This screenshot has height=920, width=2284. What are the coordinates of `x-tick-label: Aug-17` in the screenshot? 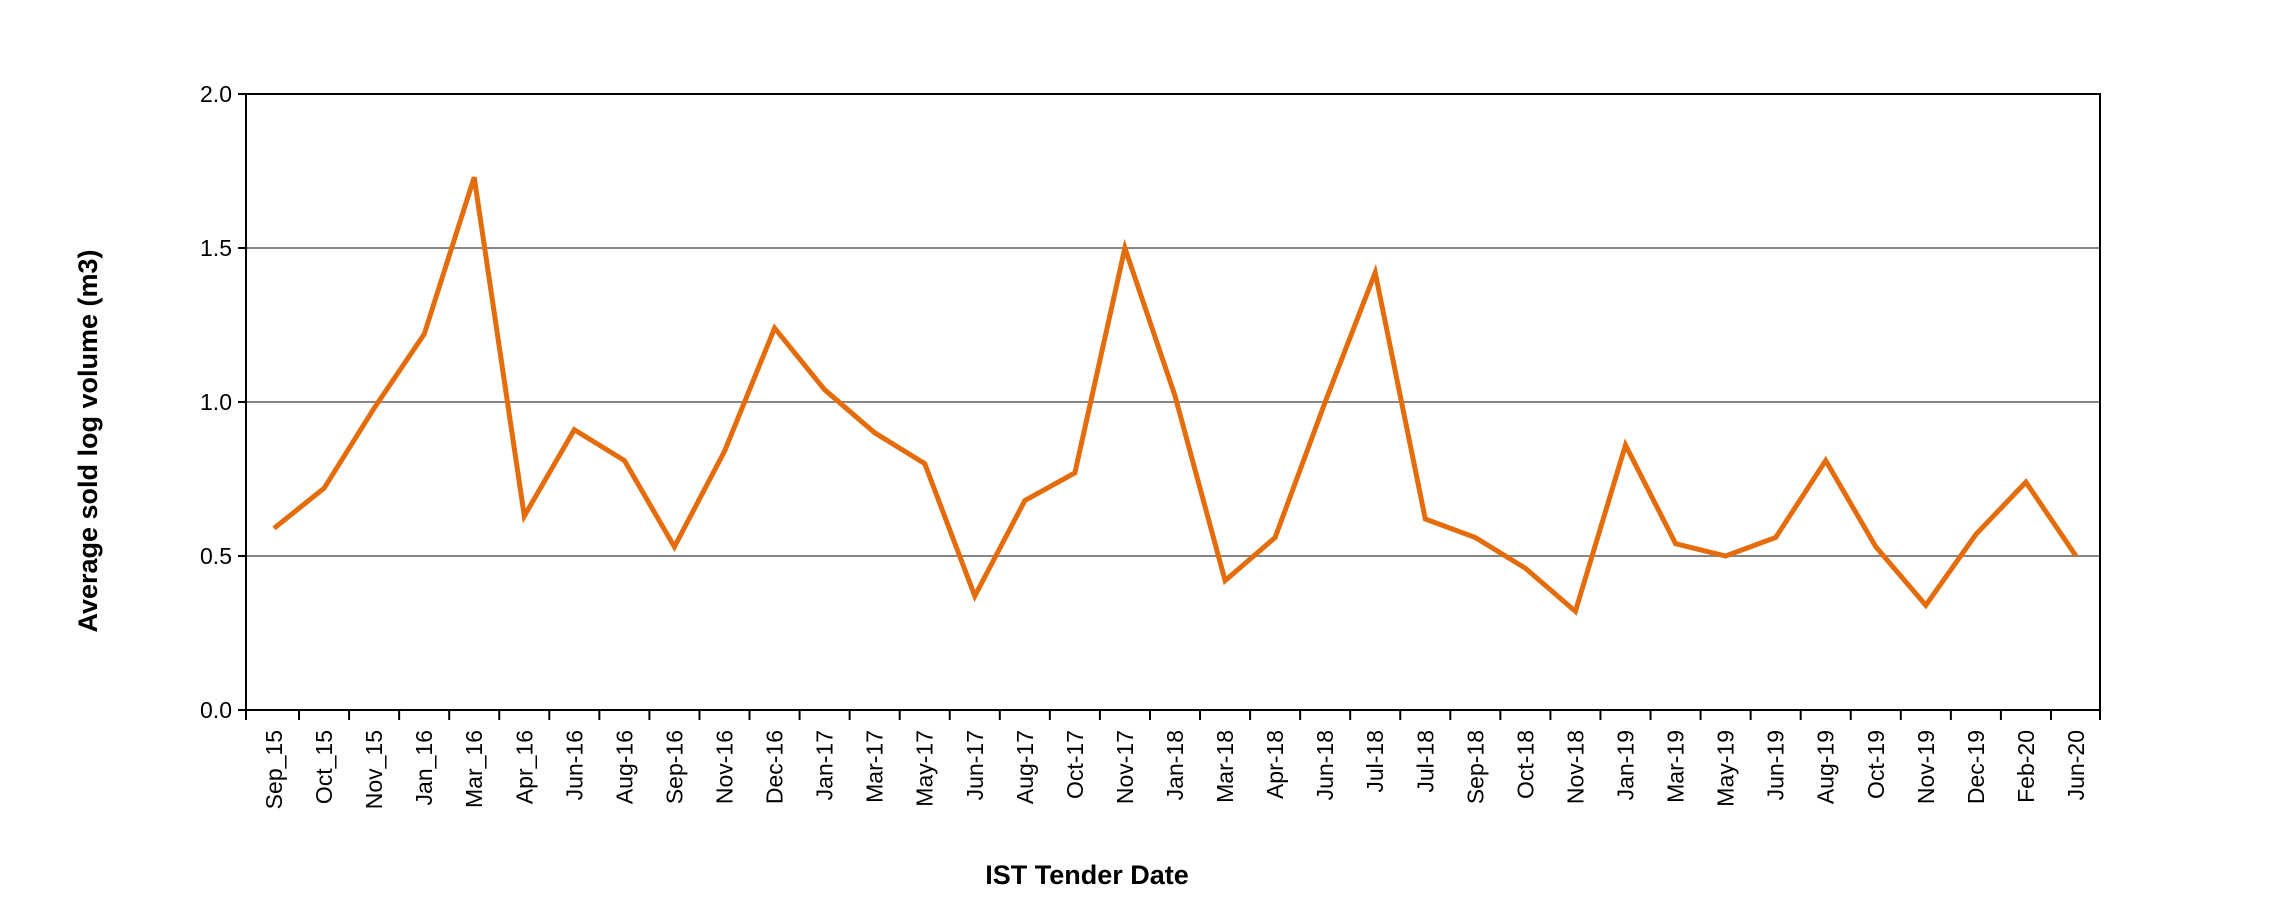 It's located at (1025, 767).